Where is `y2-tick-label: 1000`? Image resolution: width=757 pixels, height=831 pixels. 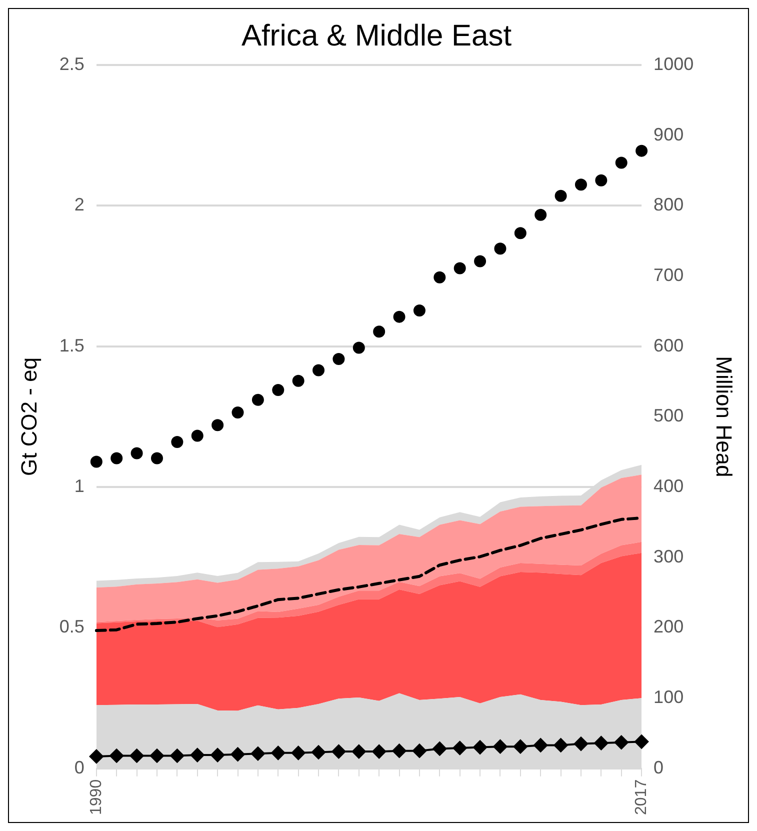
y2-tick-label: 1000 is located at coordinates (674, 64).